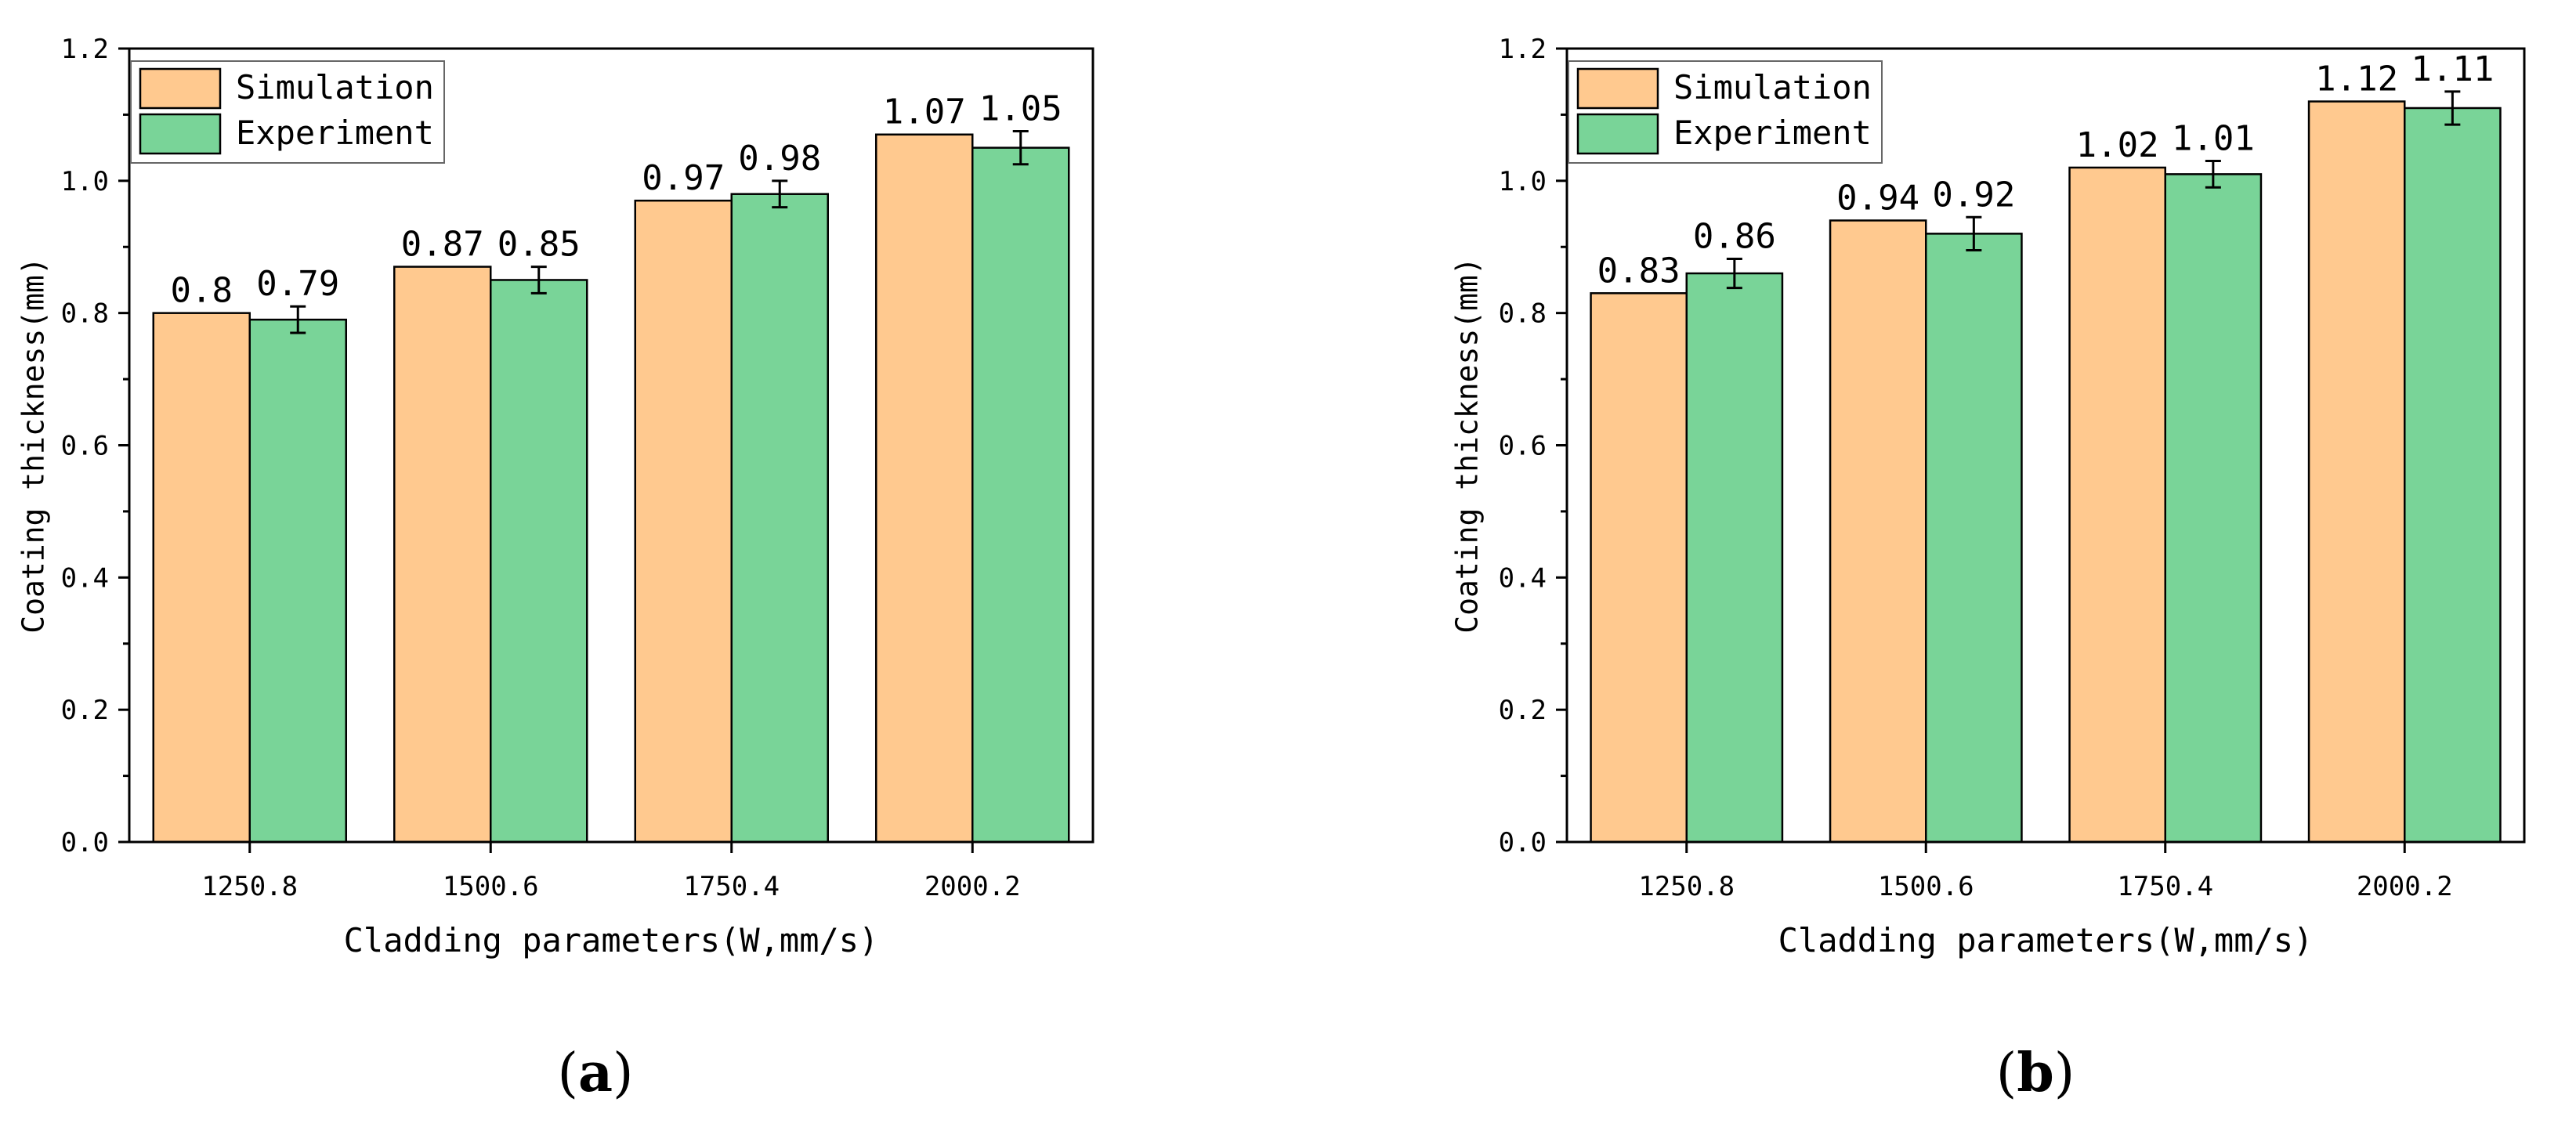  Describe the element at coordinates (1523, 843) in the screenshot. I see `y-tick-label-b: 0.0` at that location.